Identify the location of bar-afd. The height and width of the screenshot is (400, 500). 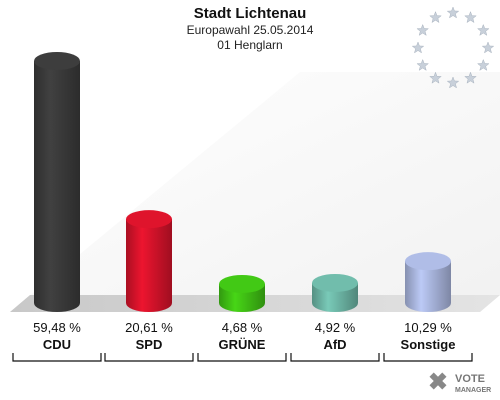
(335, 292).